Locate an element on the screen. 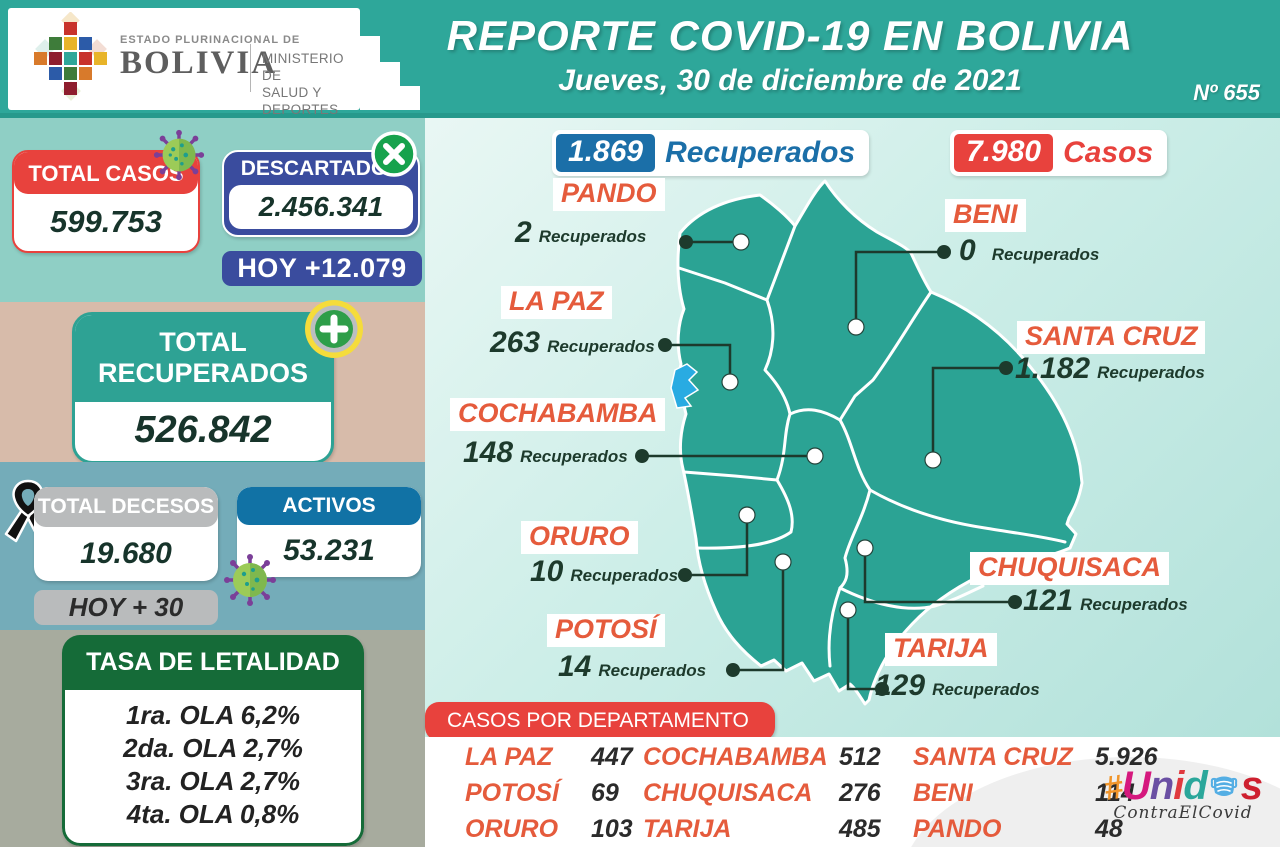 Image resolution: width=1280 pixels, height=847 pixels. estado-plurinacional-label: ESTADO PLURINACIONAL DE is located at coordinates (210, 40).